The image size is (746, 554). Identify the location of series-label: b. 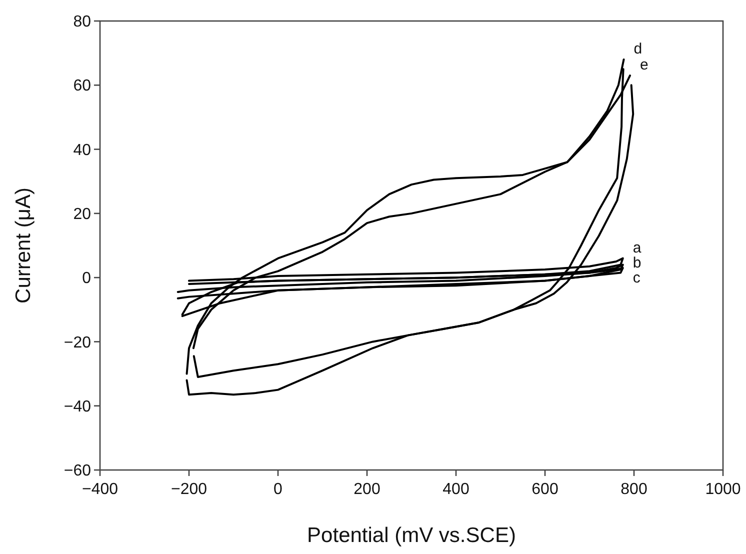
(637, 263).